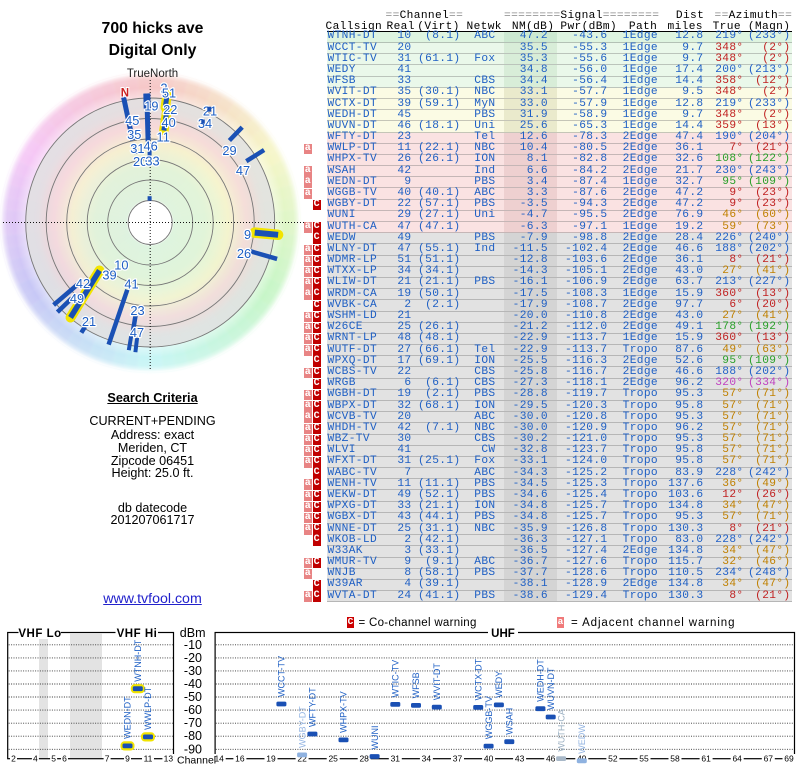  What do you see at coordinates (427, 759) in the screenshot?
I see `svg-text: 34` at bounding box center [427, 759].